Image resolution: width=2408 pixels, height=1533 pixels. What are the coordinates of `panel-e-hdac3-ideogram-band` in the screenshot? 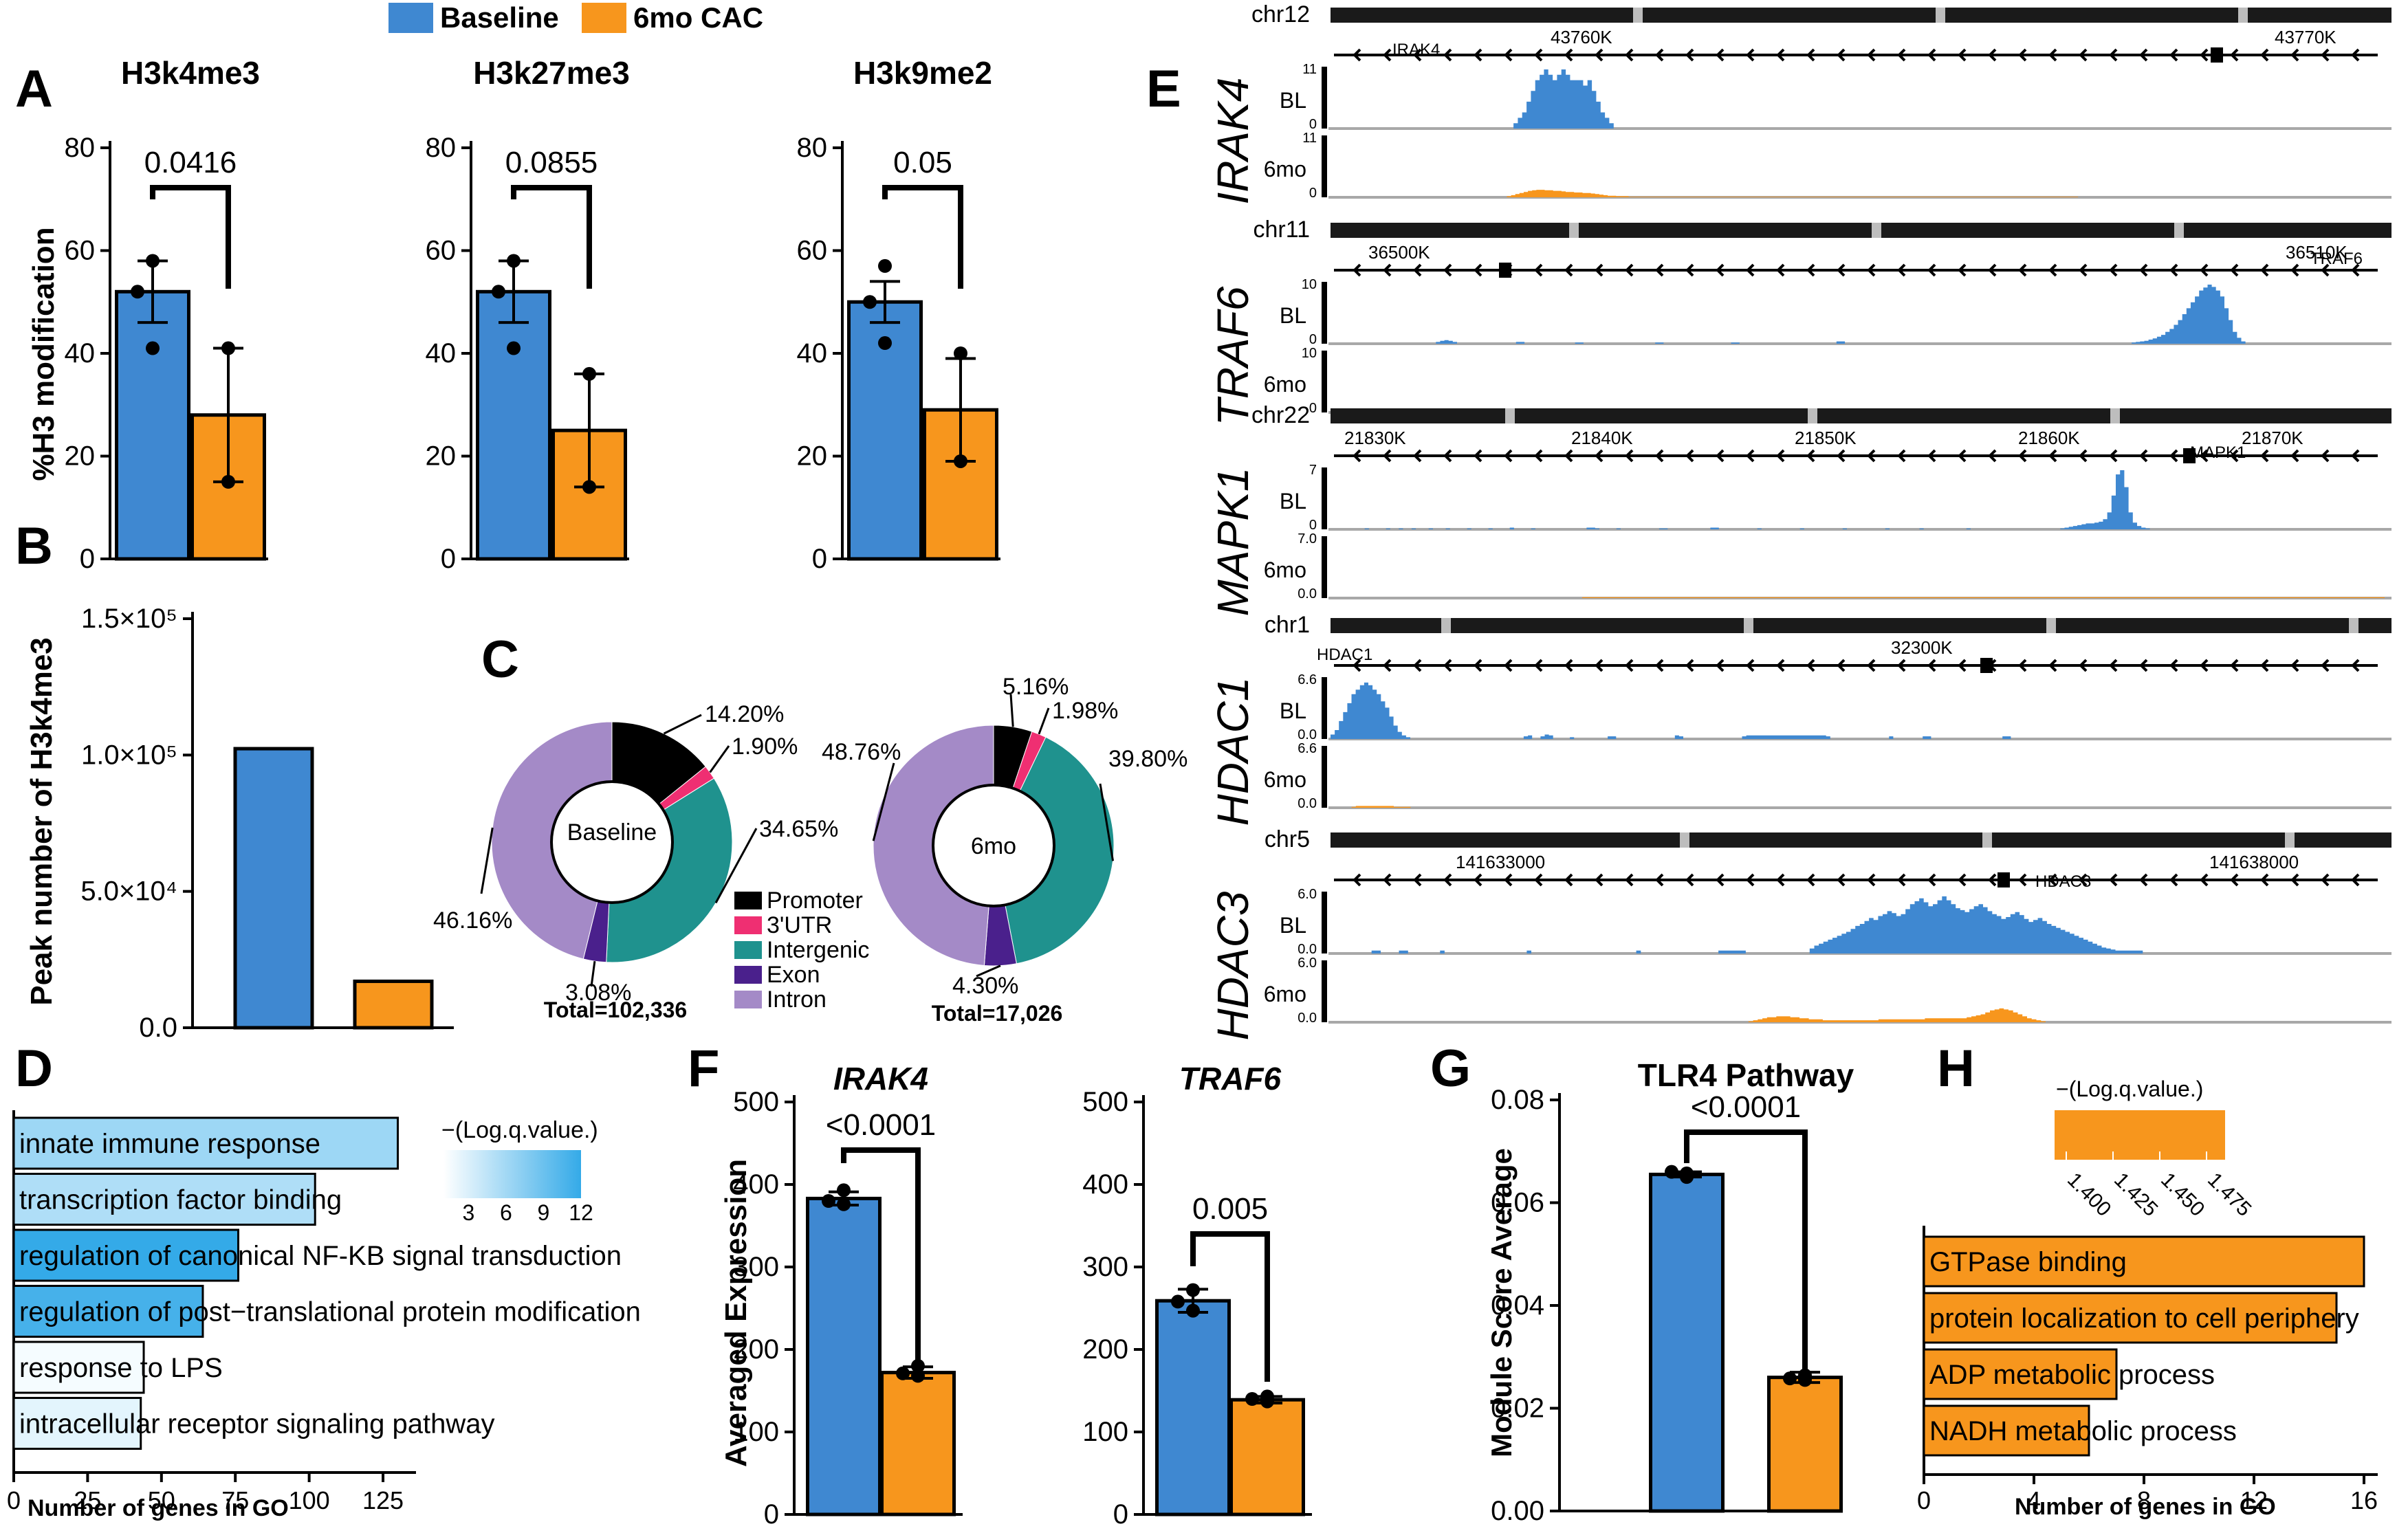 It's located at (1987, 840).